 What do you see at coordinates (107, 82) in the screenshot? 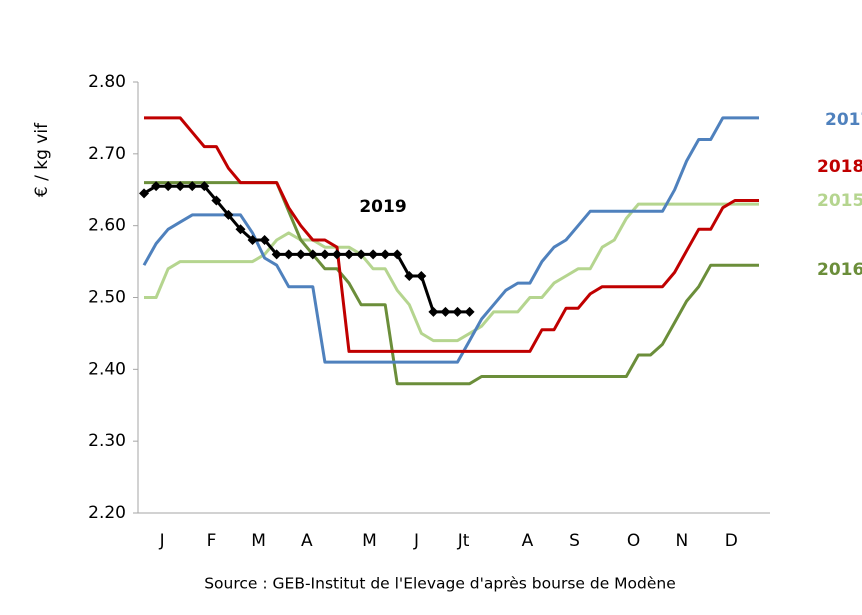
I see `y-tick-label: 2.80` at bounding box center [107, 82].